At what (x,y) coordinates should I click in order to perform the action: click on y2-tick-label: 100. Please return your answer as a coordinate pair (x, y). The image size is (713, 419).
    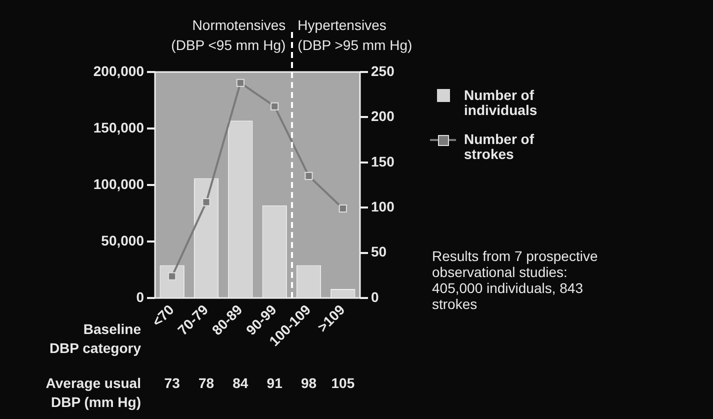
    Looking at the image, I should click on (383, 206).